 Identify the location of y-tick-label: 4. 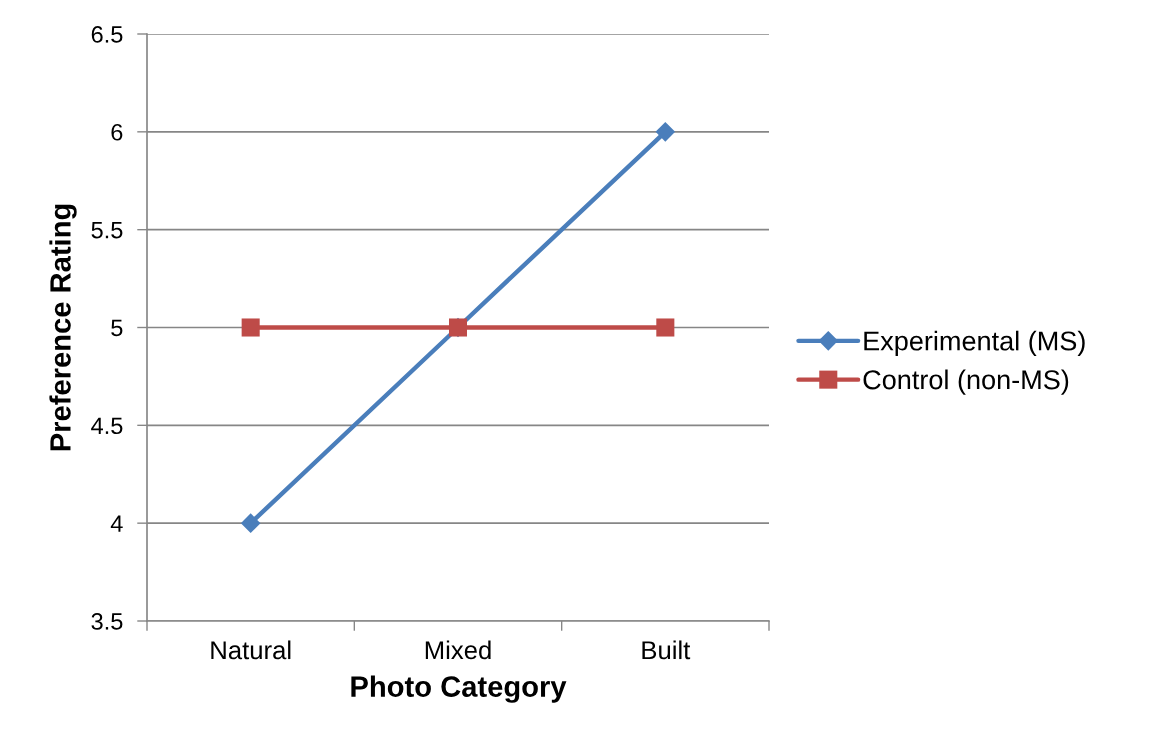
(116, 523).